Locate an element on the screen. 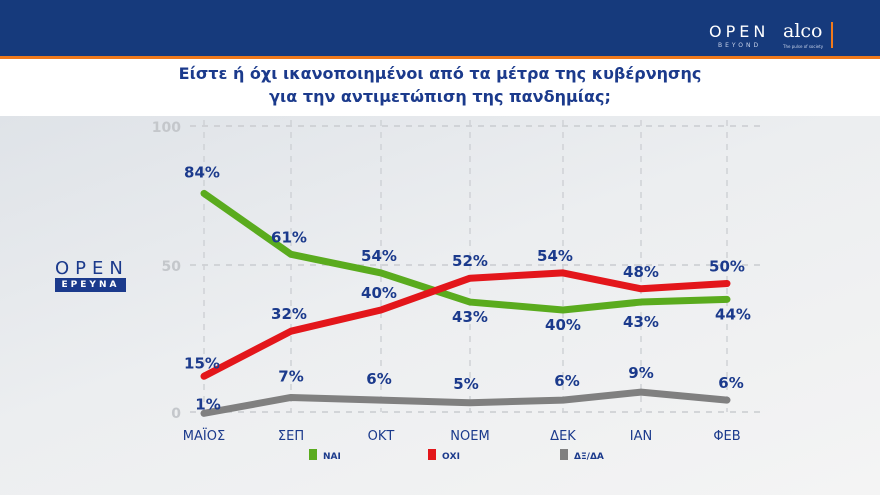 Image resolution: width=880 pixels, height=495 pixels. open-erevna-logo: OPEN is located at coordinates (92, 268).